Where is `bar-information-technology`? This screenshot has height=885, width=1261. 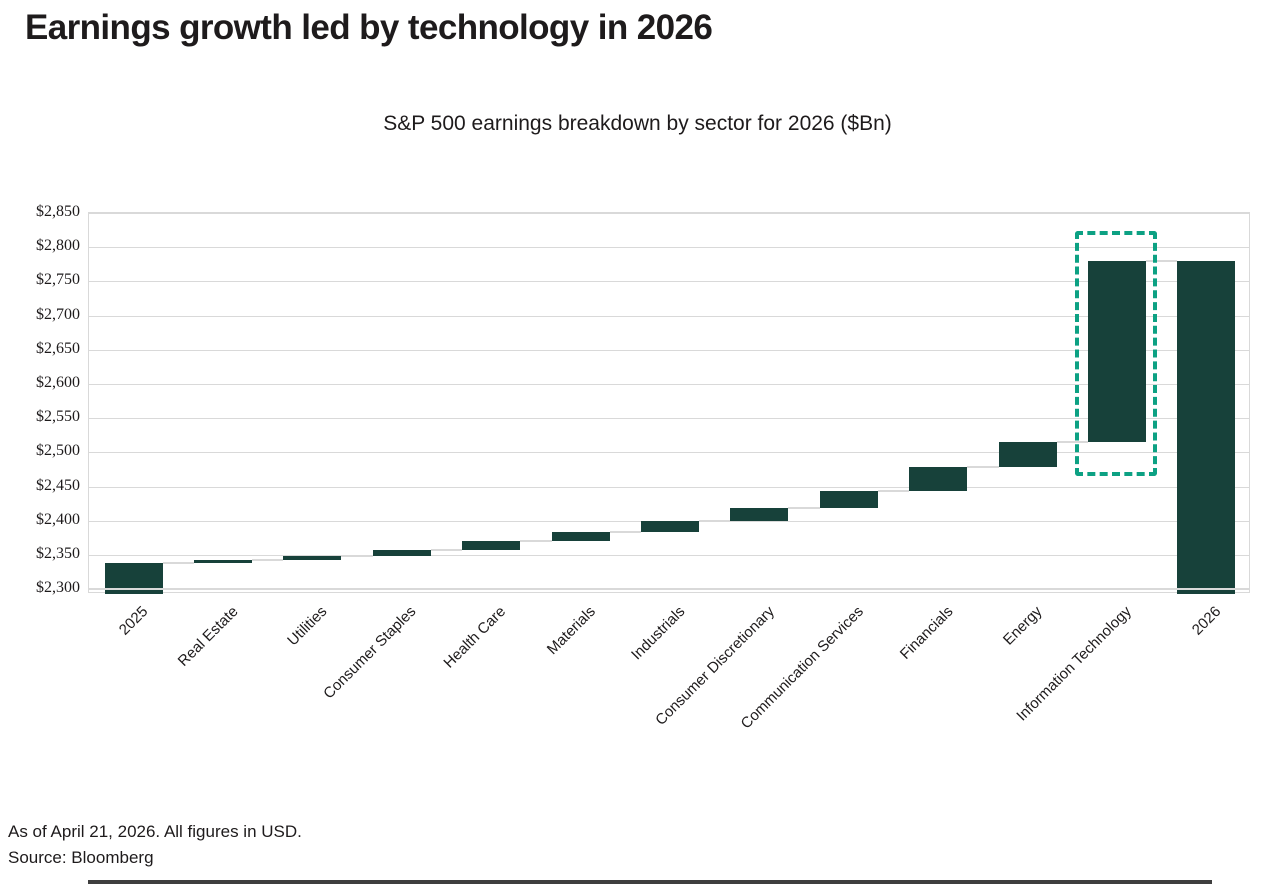
bar-information-technology is located at coordinates (1116, 351).